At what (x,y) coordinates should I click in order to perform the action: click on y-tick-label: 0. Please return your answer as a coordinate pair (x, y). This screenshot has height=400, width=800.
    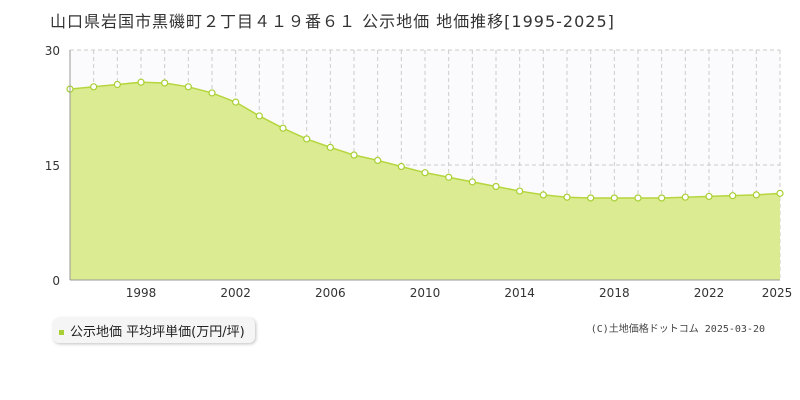
    Looking at the image, I should click on (56, 281).